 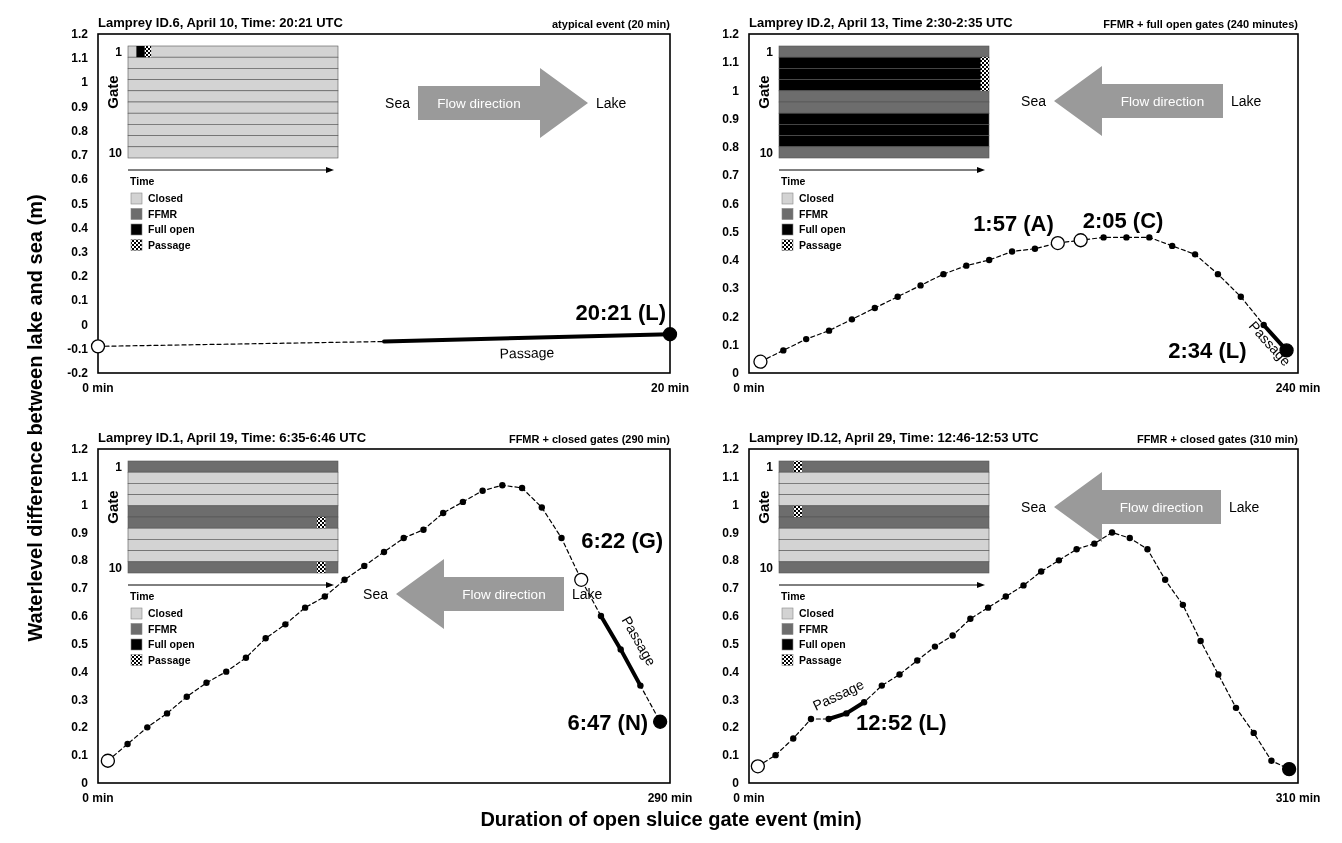 I want to click on annotation: Flow direction, so click(x=1161, y=507).